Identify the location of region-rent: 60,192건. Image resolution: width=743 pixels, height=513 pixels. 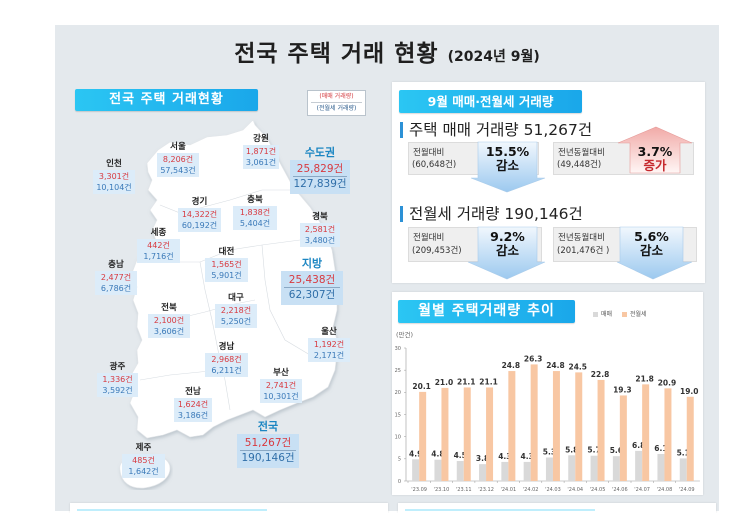
(199, 225).